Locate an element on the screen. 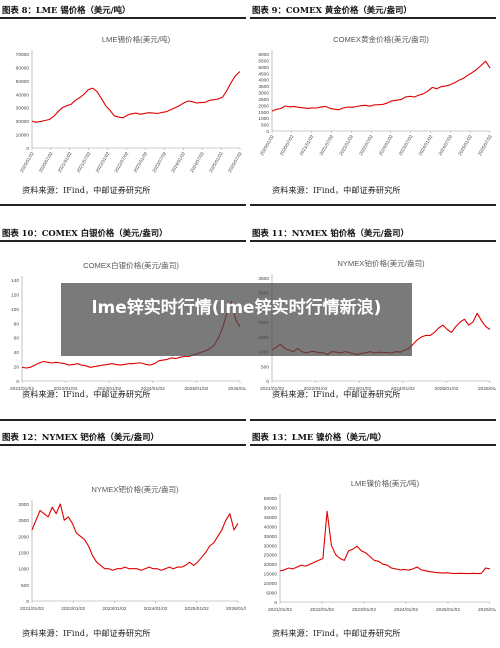  series-name-label: COMEX白银价格(美元/盎司) is located at coordinates (131, 265).